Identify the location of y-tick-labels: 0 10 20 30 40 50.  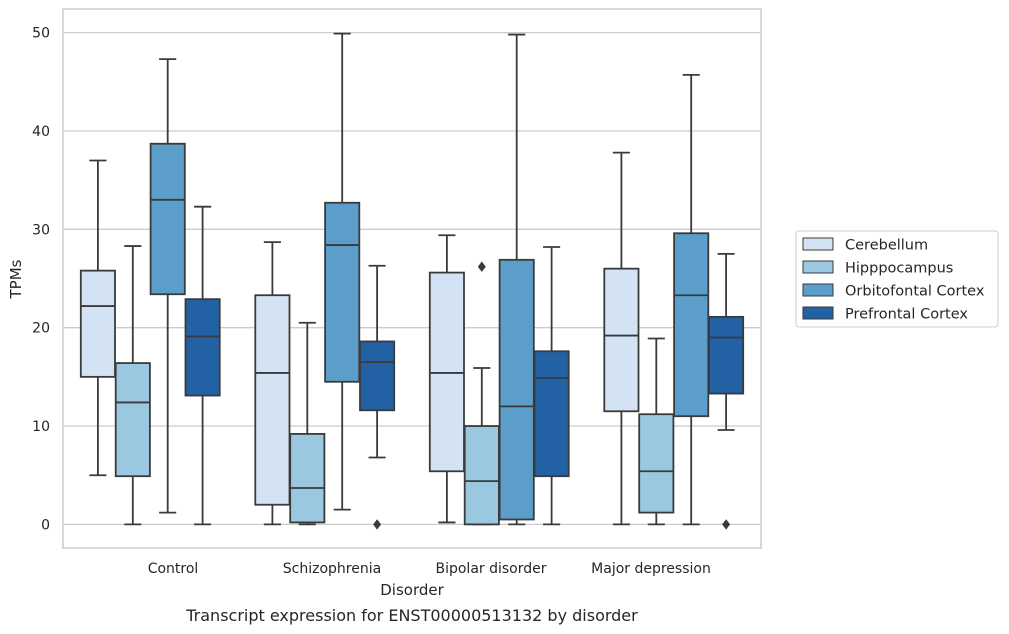
(41, 280).